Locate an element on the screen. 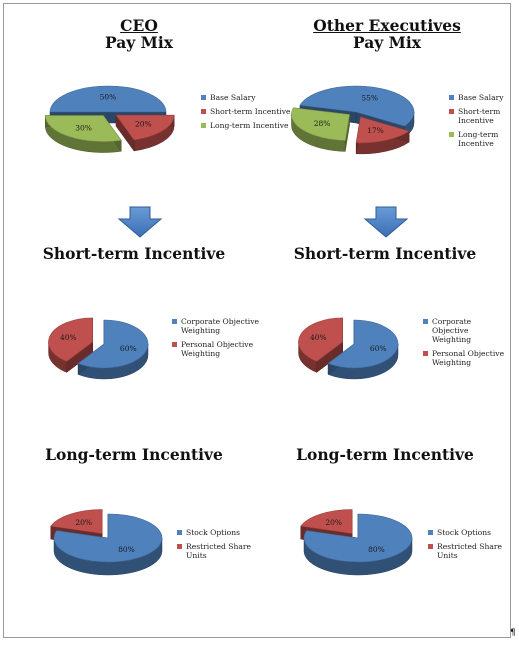 The height and width of the screenshot is (645, 519). pie-data-label: 50% is located at coordinates (108, 96).